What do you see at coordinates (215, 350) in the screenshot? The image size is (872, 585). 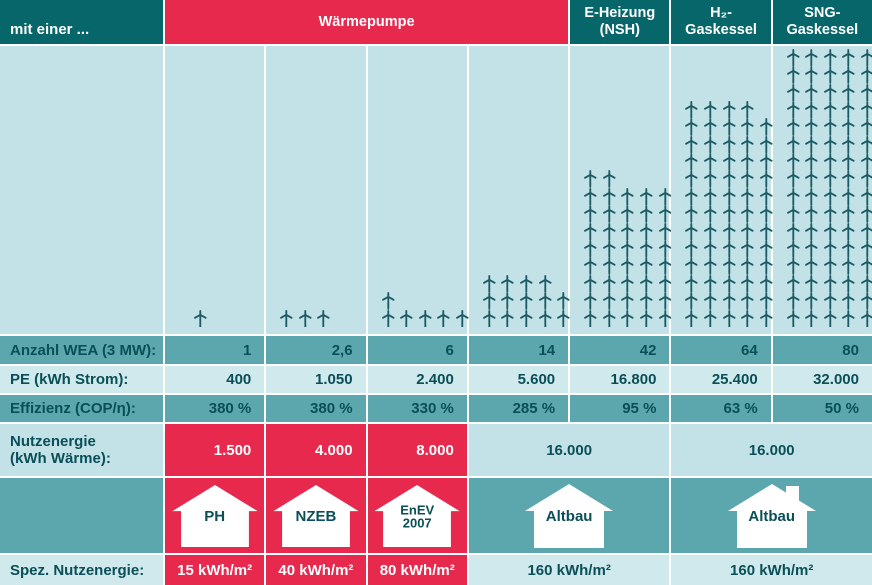 I see `table-cell: 1` at bounding box center [215, 350].